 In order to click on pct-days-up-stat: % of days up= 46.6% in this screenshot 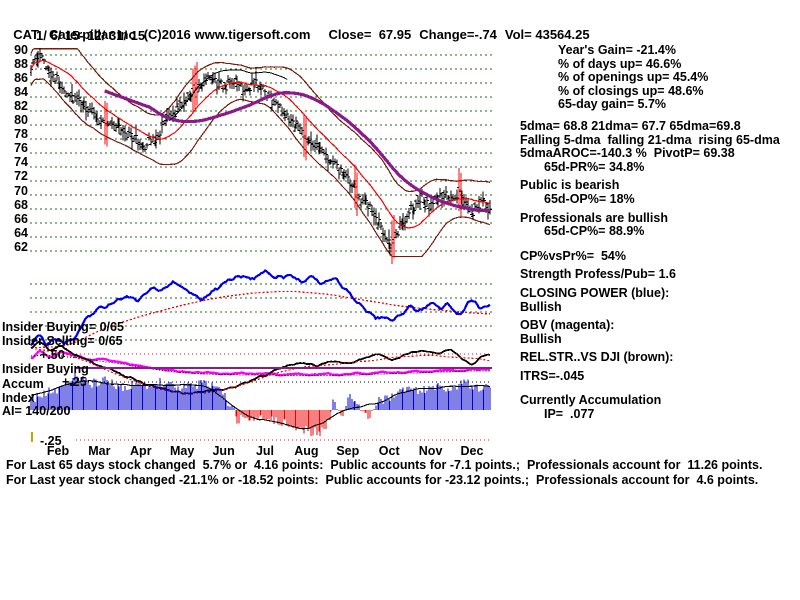, I will do `click(620, 63)`.